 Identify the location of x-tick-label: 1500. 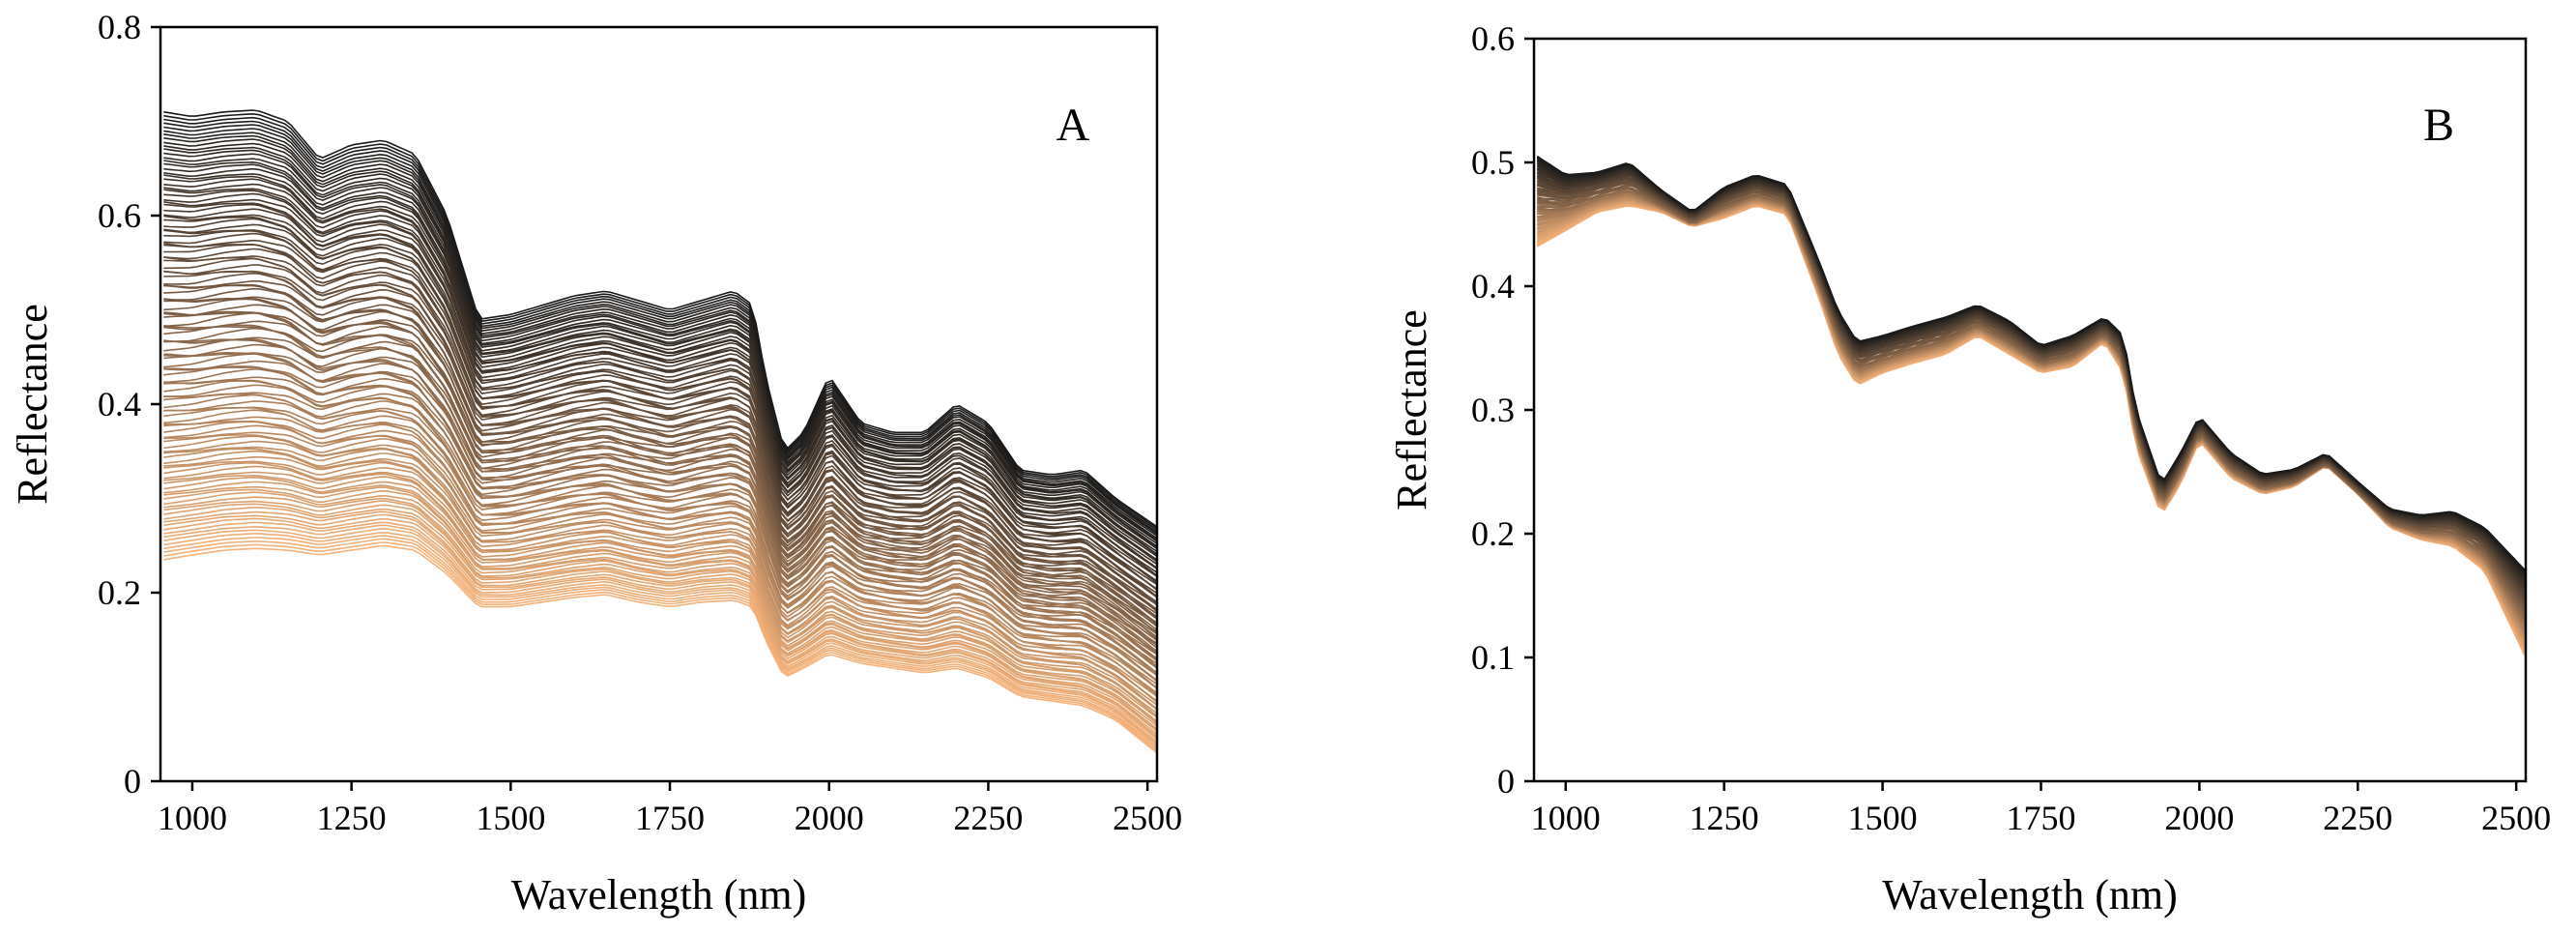
(510, 818).